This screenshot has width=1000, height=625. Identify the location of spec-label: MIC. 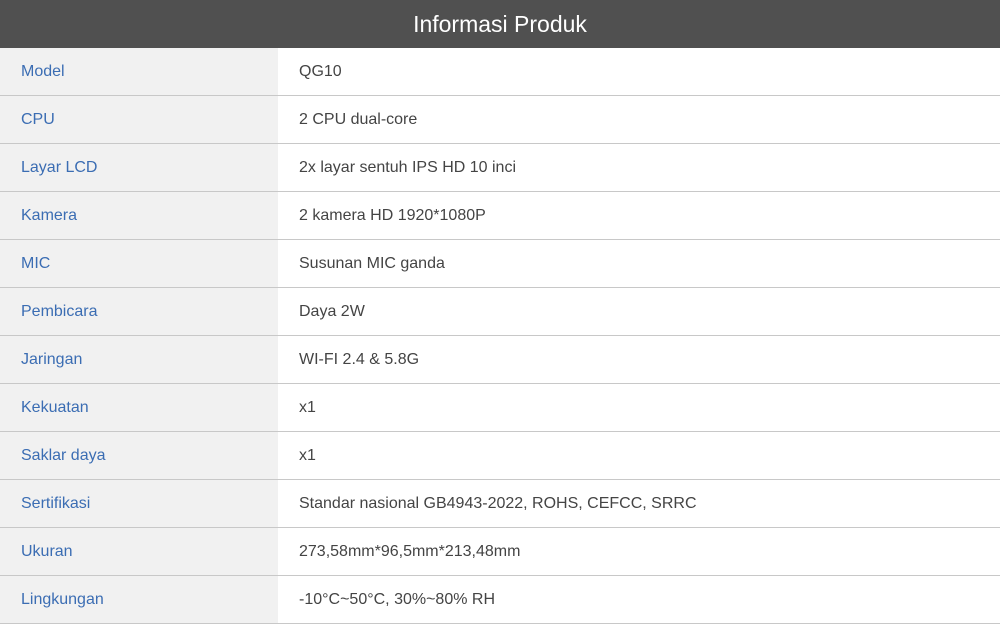
(139, 263).